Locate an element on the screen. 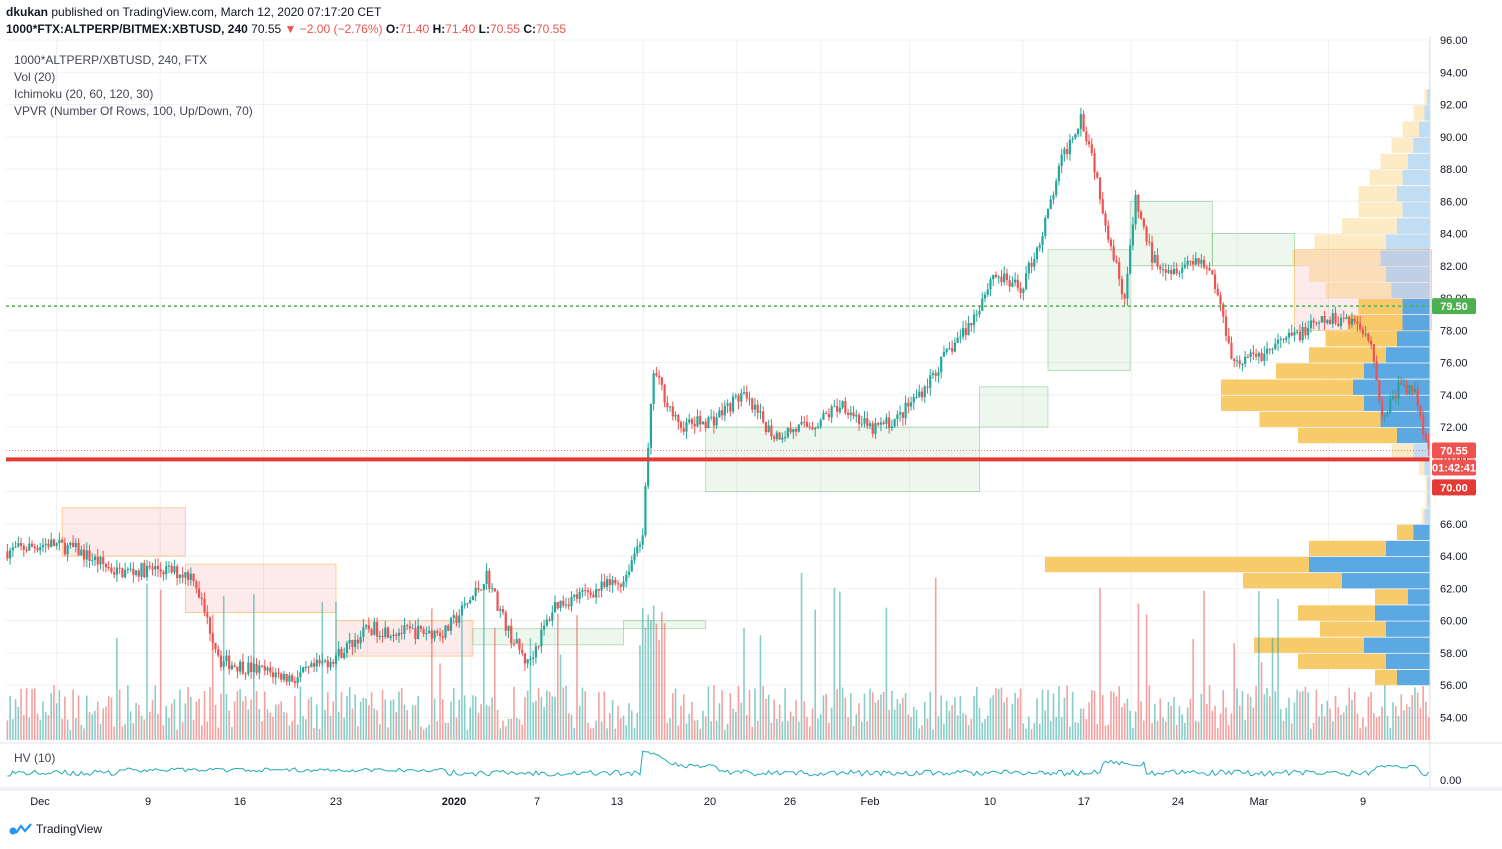 This screenshot has height=849, width=1502. legend-volume: Vol (20) is located at coordinates (35, 77).